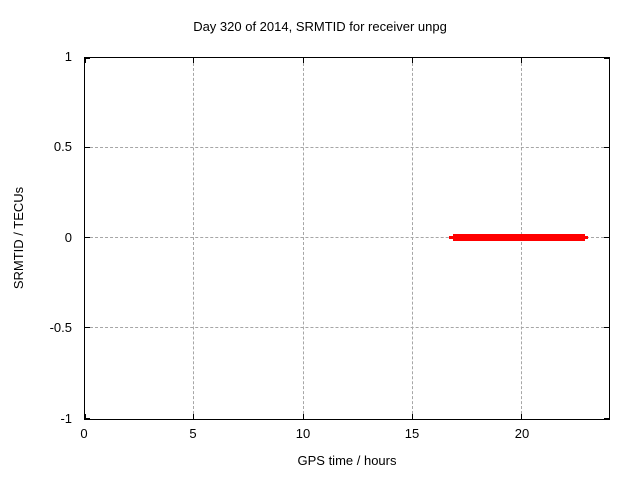 This screenshot has width=640, height=480. Describe the element at coordinates (522, 433) in the screenshot. I see `xtick-label-20: 20` at that location.